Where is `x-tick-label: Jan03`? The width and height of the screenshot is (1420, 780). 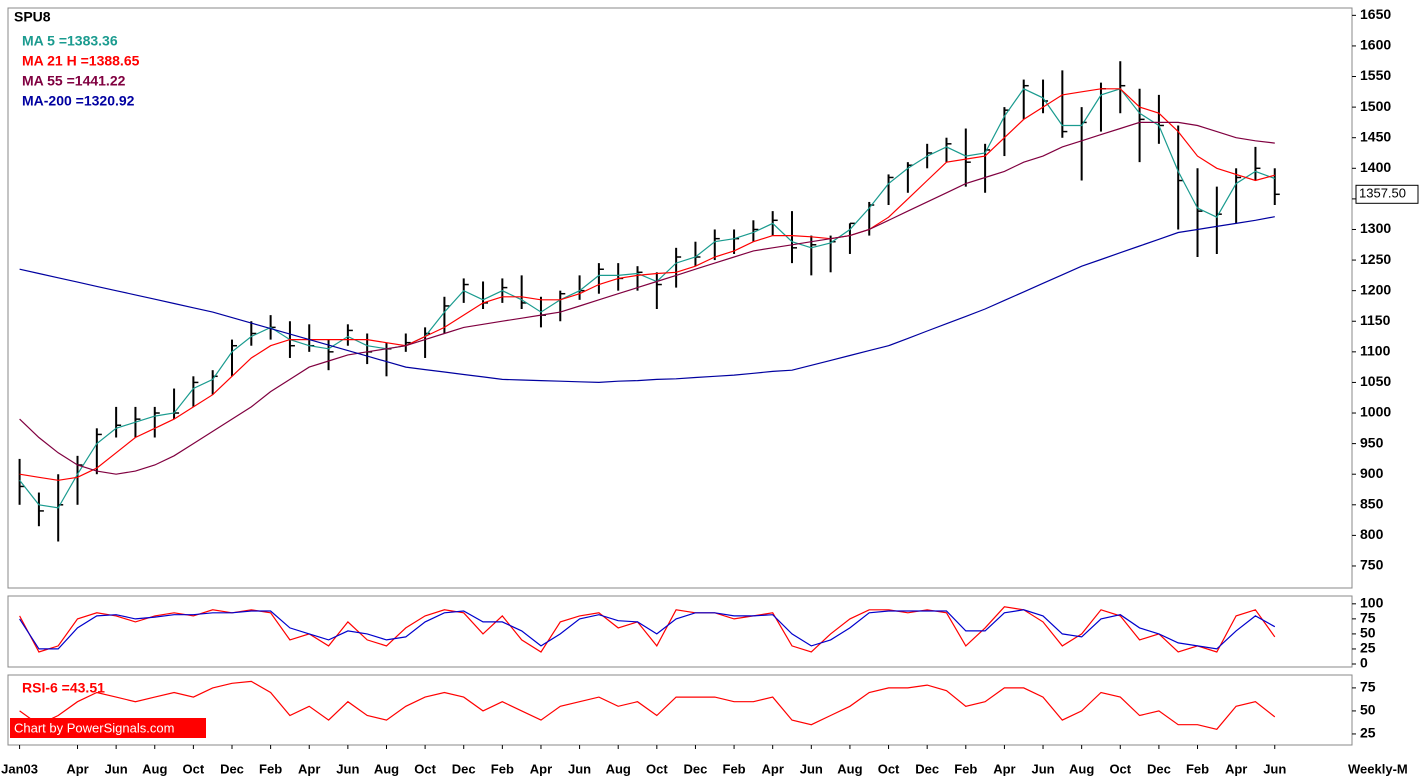 x-tick-label: Jan03 is located at coordinates (19, 768).